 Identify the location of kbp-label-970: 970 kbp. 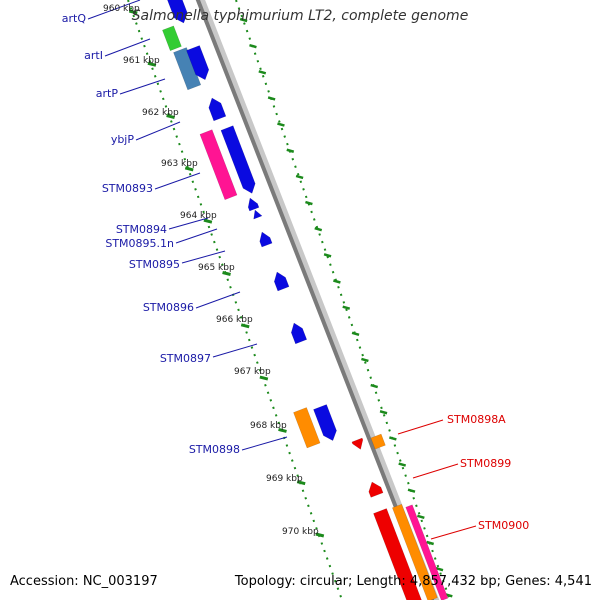
(300, 532).